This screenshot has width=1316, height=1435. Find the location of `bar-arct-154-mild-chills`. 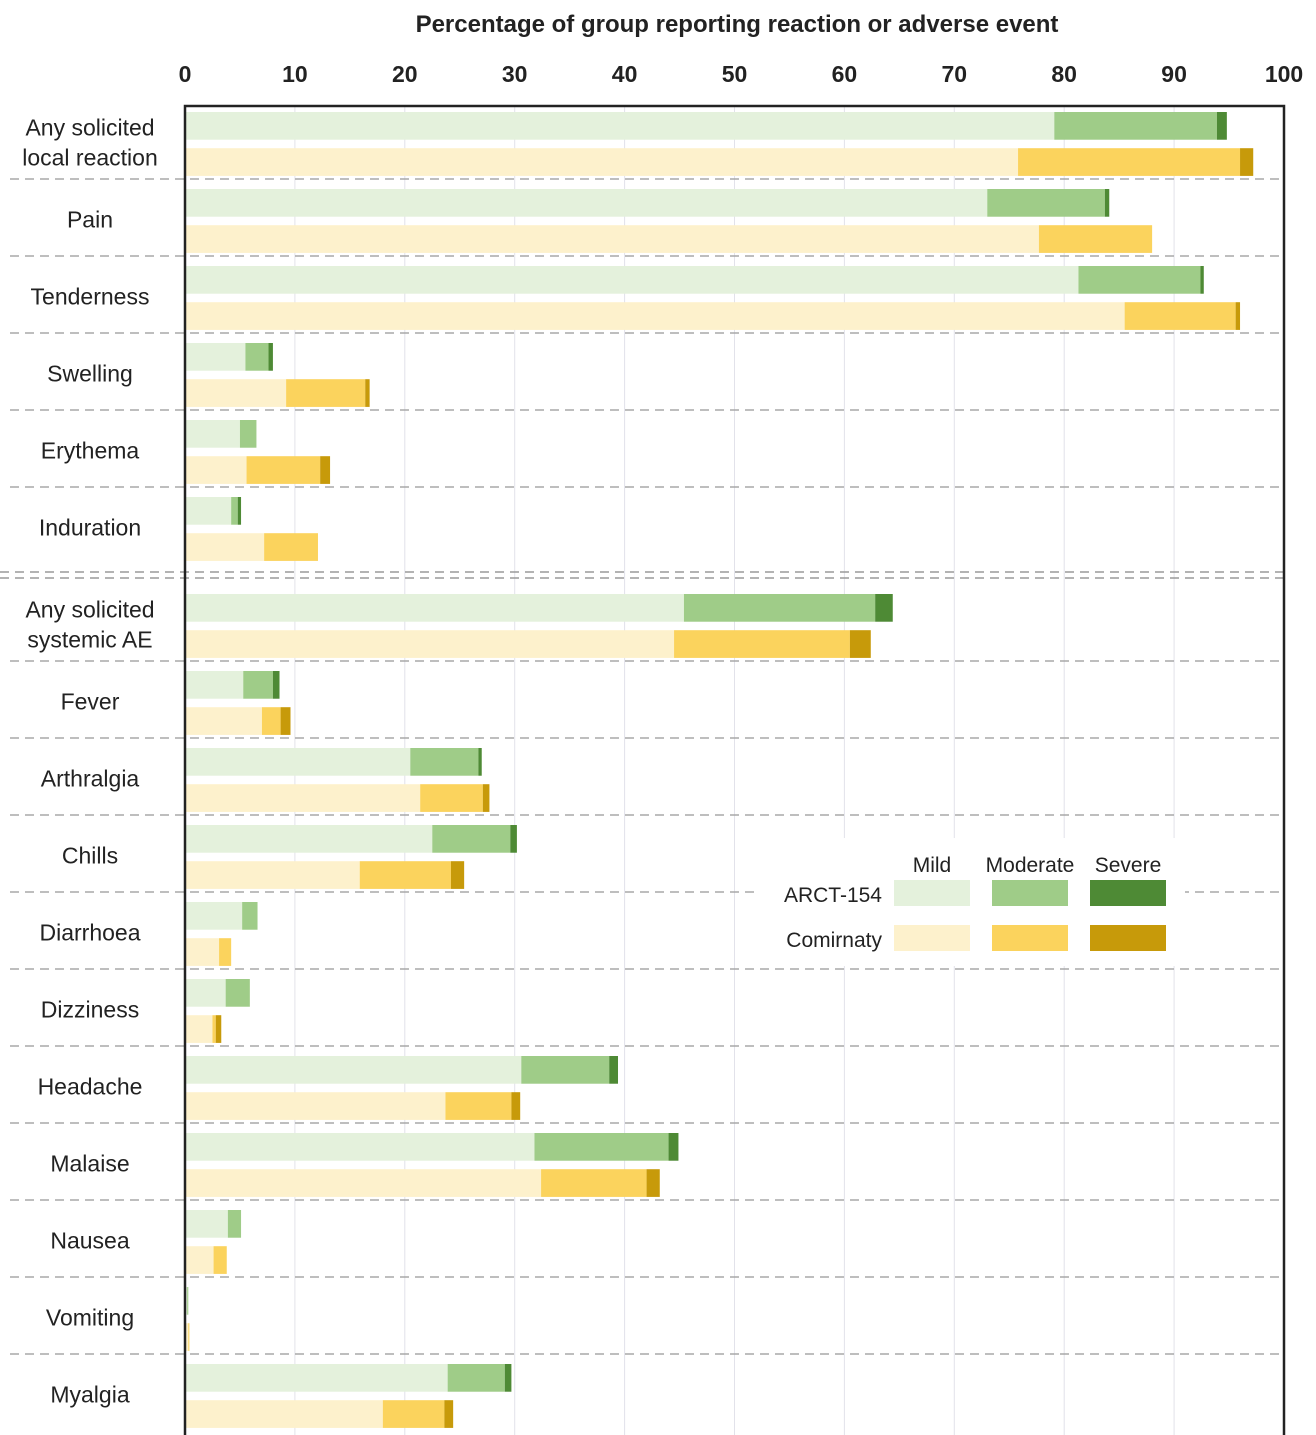

bar-arct-154-mild-chills is located at coordinates (309, 839).